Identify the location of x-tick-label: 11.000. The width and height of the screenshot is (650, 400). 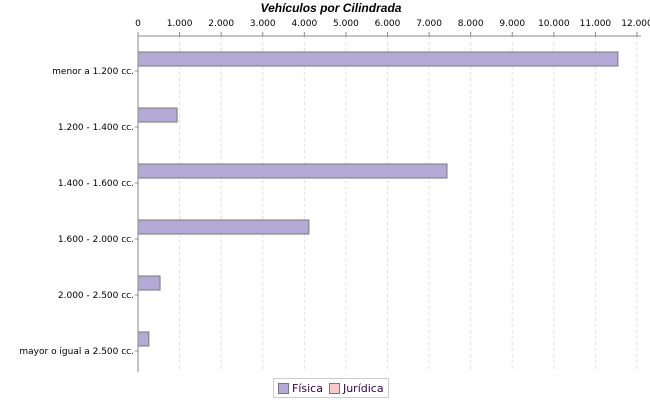
(596, 24).